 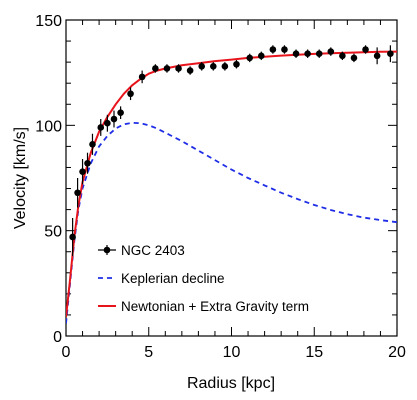 What do you see at coordinates (232, 352) in the screenshot?
I see `x-tick-label: 10` at bounding box center [232, 352].